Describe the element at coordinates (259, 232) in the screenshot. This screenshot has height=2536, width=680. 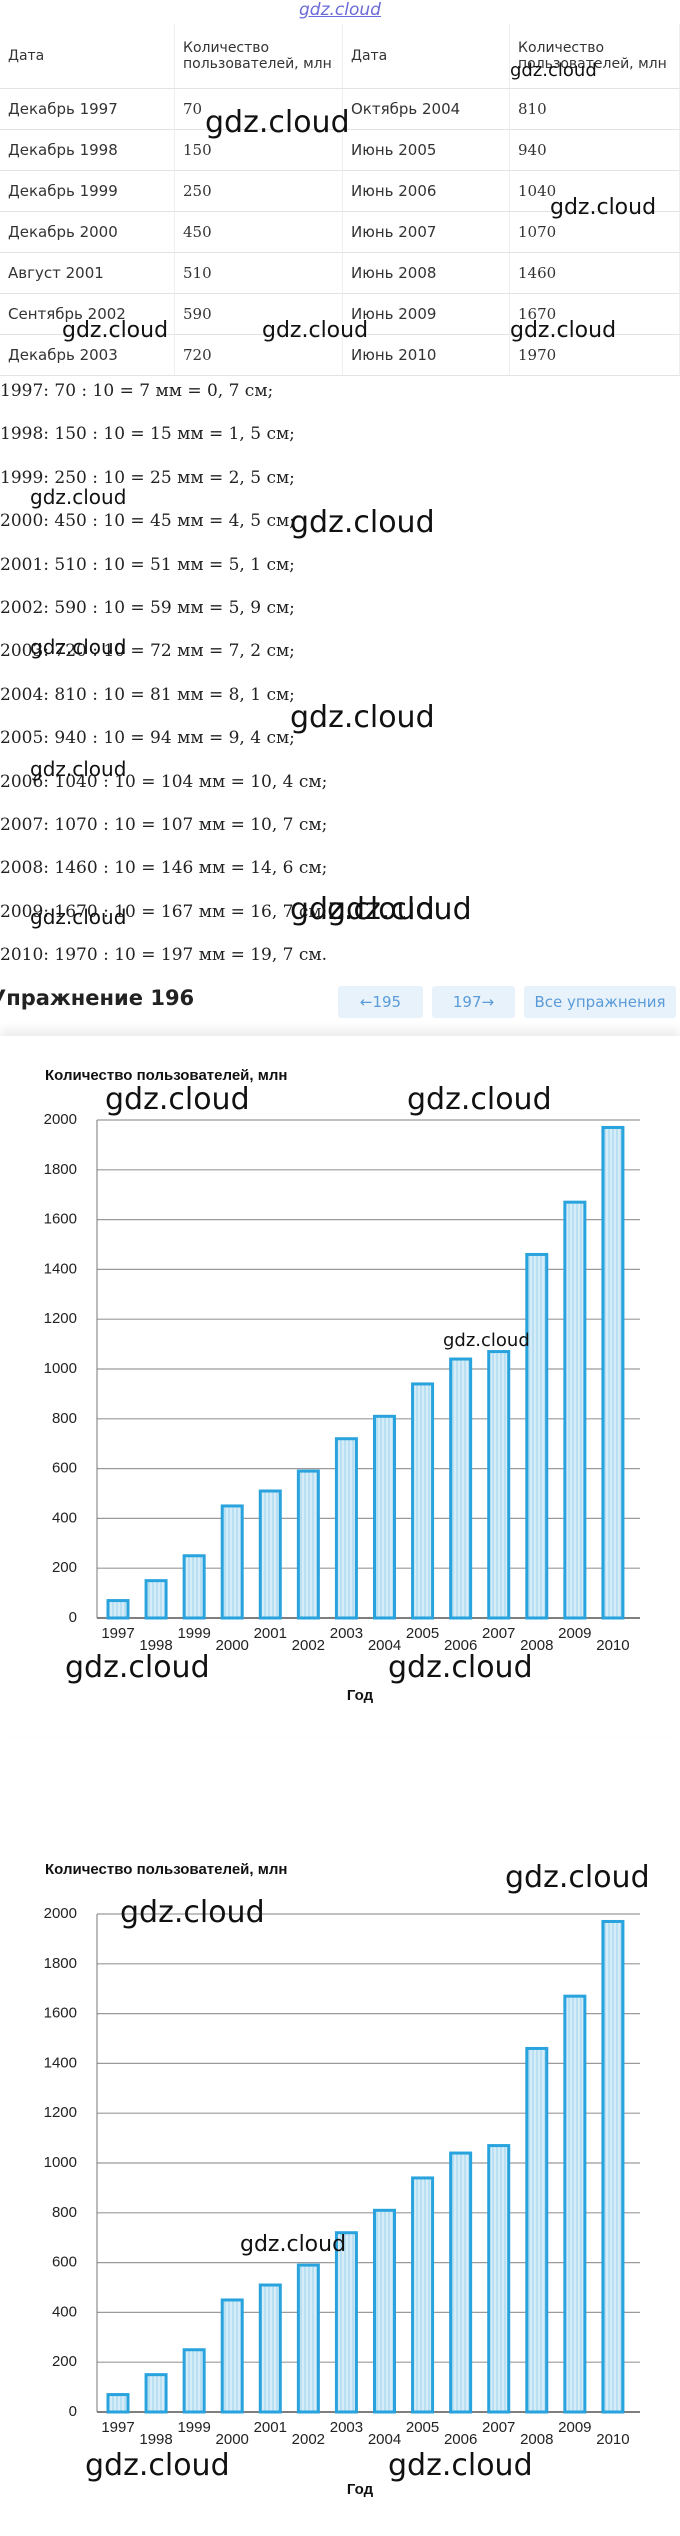
I see `table-cell: 450` at that location.